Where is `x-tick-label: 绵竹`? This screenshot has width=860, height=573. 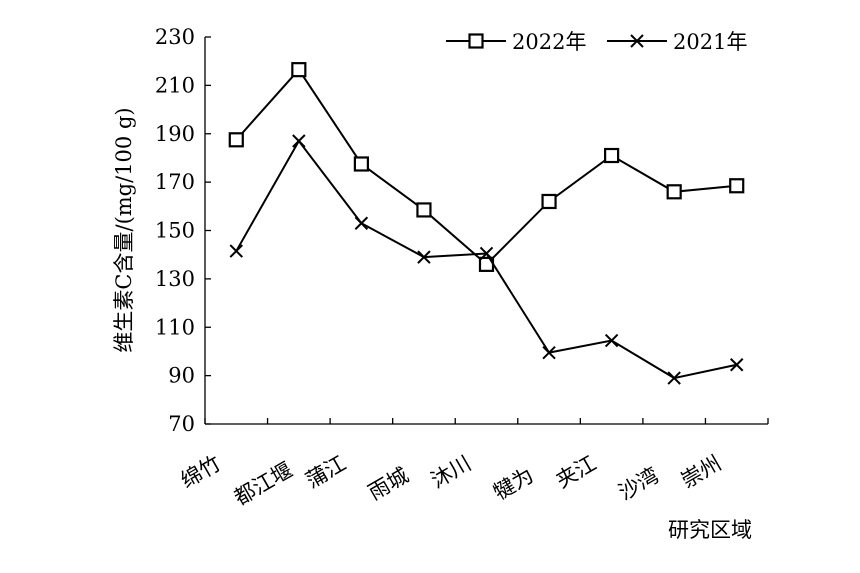 x-tick-label: 绵竹 is located at coordinates (201, 472).